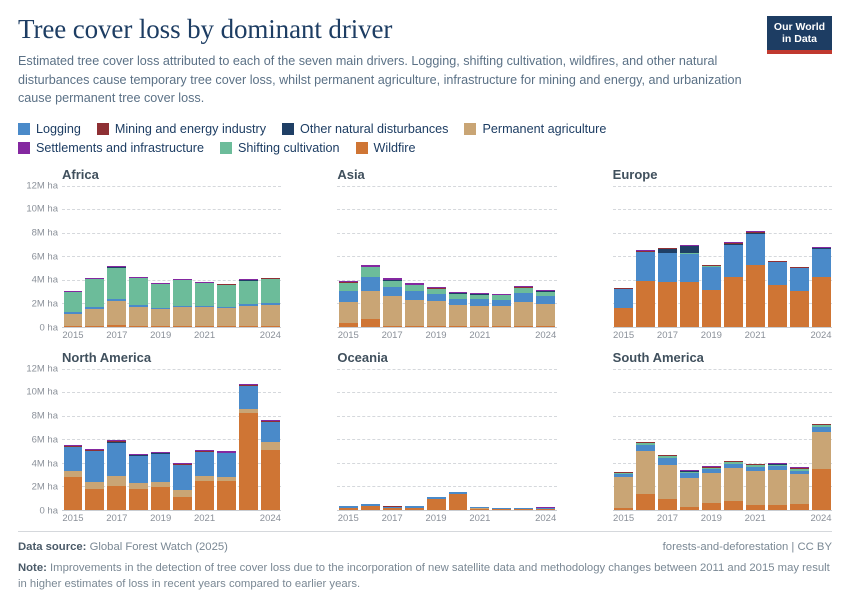 This screenshot has height=600, width=850. I want to click on bar-segment-shifting-cultivation, so click(546, 294).